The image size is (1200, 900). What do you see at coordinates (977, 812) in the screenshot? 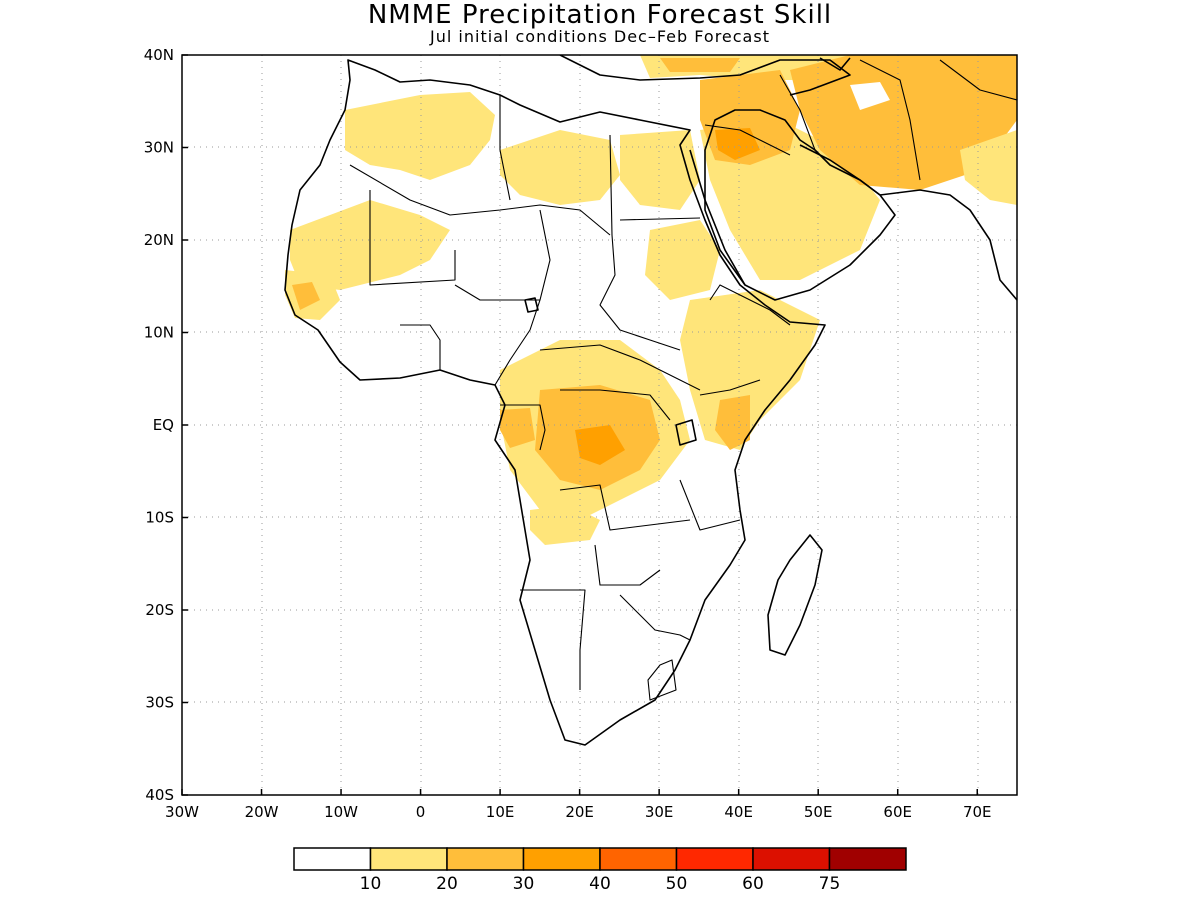
I see `lon-tick-label: 70E` at bounding box center [977, 812].